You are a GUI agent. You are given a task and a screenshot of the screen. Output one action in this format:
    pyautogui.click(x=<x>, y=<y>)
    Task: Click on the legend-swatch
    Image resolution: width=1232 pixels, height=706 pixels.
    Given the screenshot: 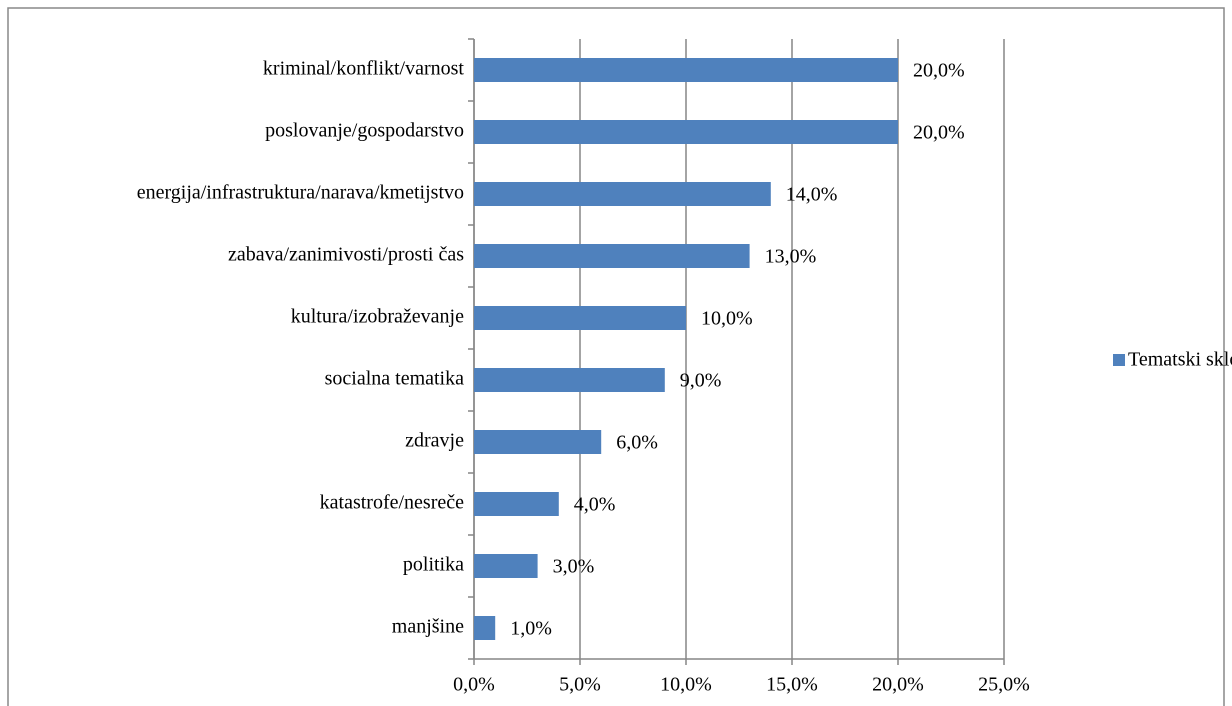 What is the action you would take?
    pyautogui.click(x=1119, y=360)
    